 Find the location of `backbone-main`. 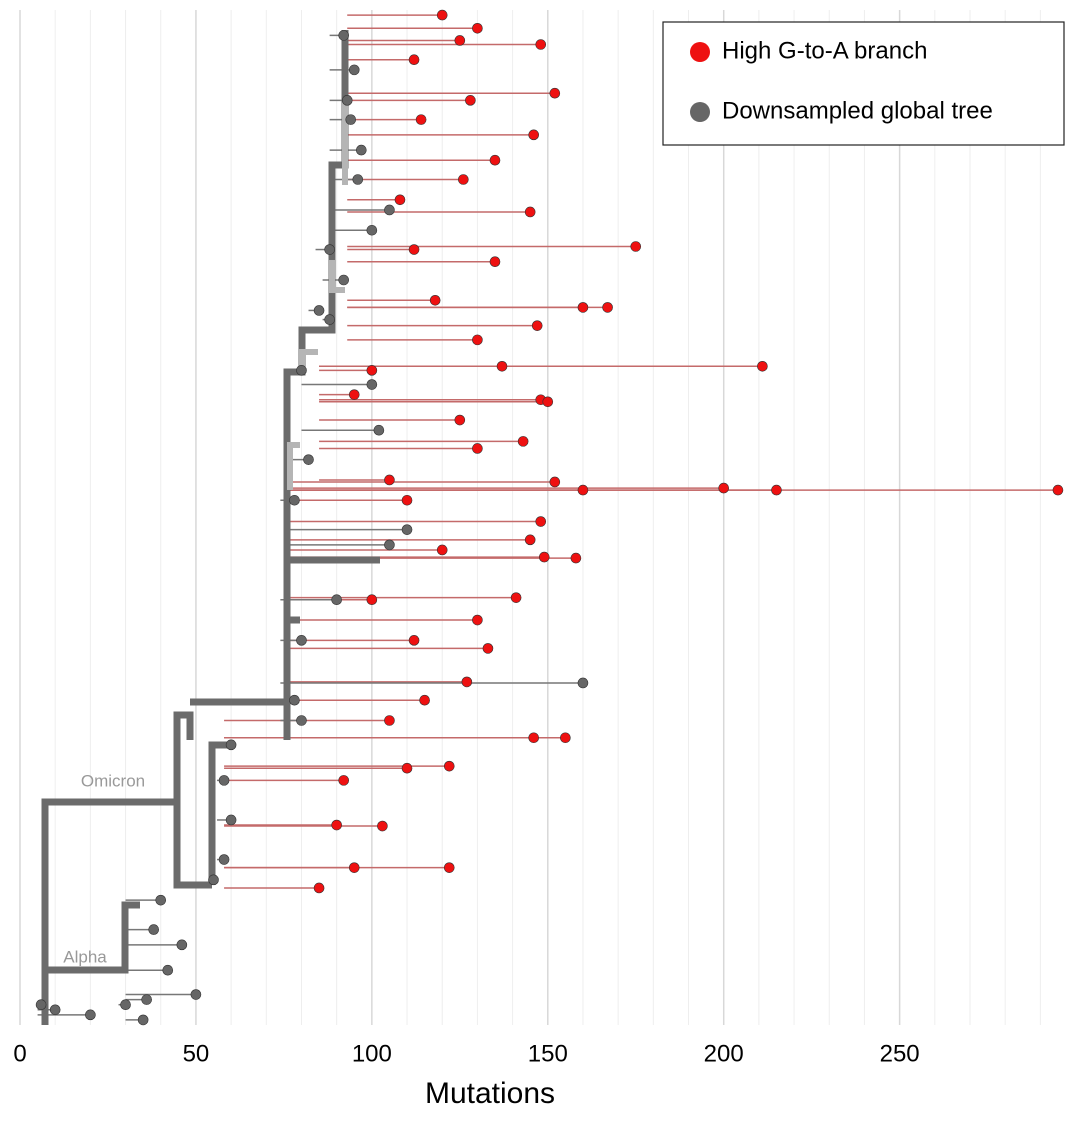

backbone-main is located at coordinates (261, 416).